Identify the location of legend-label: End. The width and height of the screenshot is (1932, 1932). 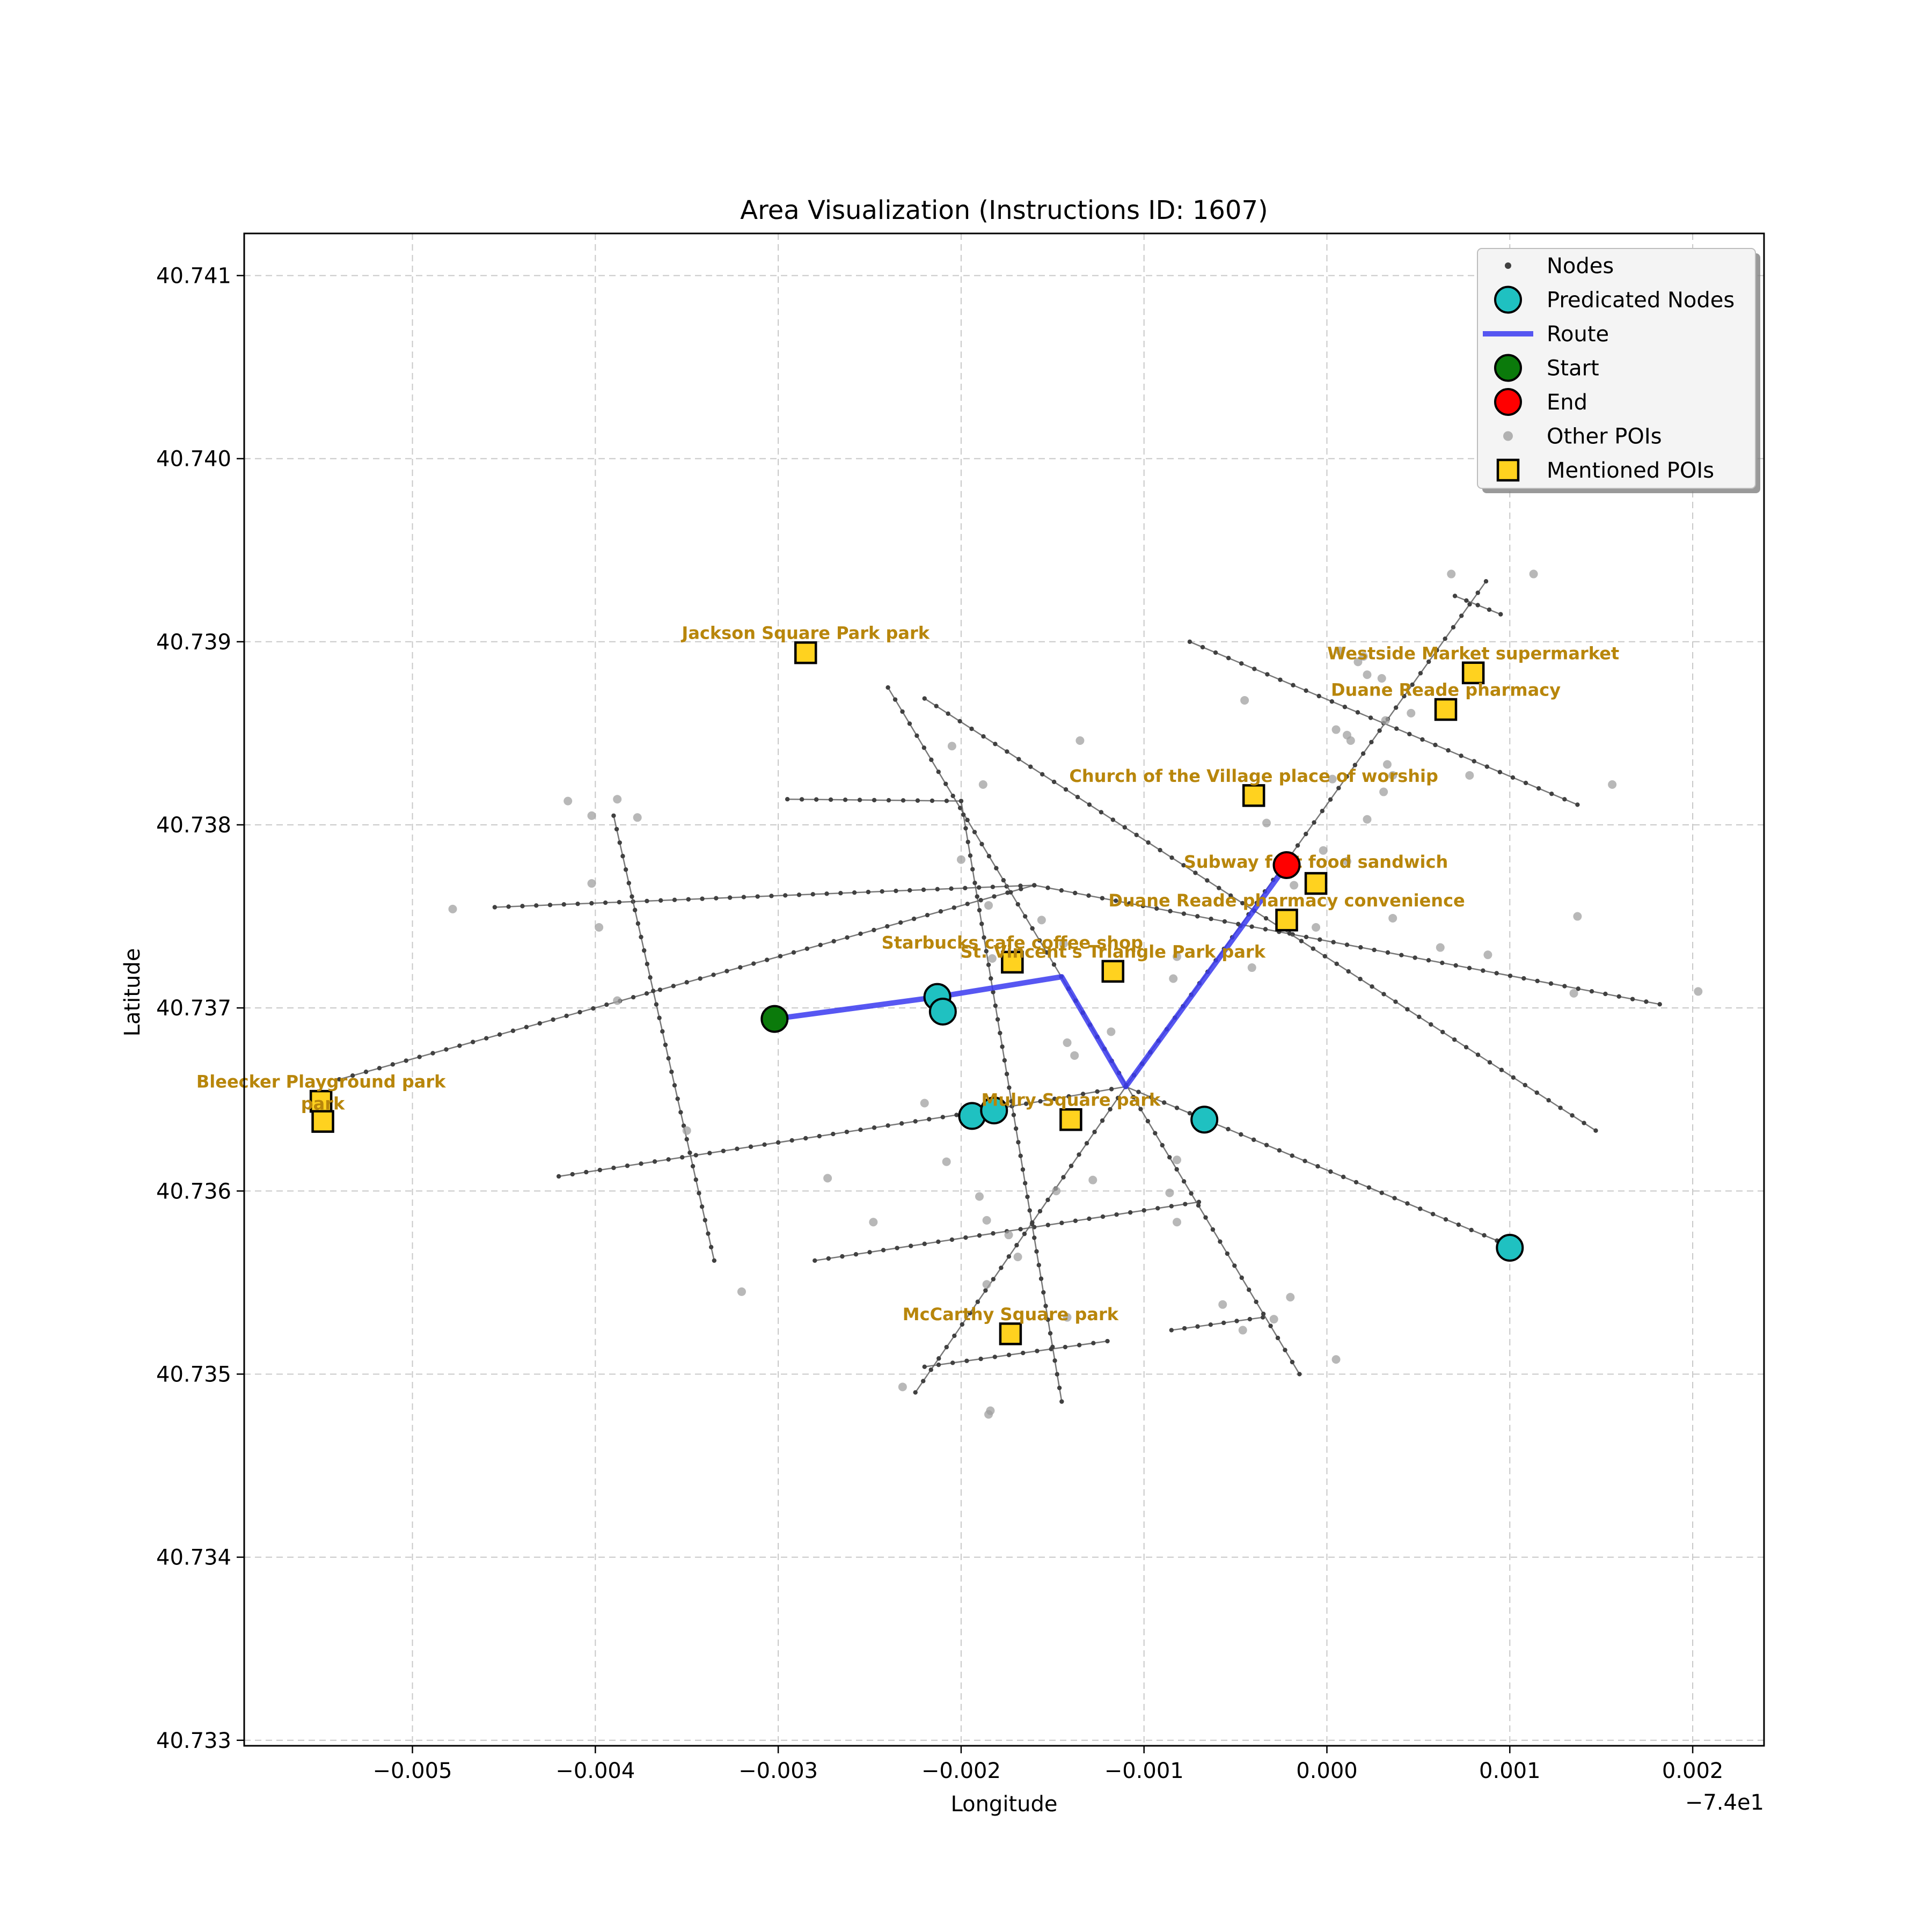
(1567, 402).